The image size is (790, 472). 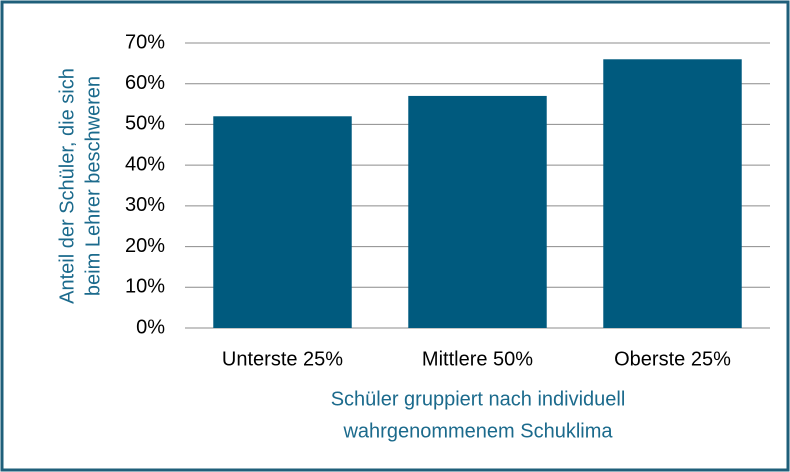 What do you see at coordinates (145, 124) in the screenshot?
I see `y-tick-label: 50%` at bounding box center [145, 124].